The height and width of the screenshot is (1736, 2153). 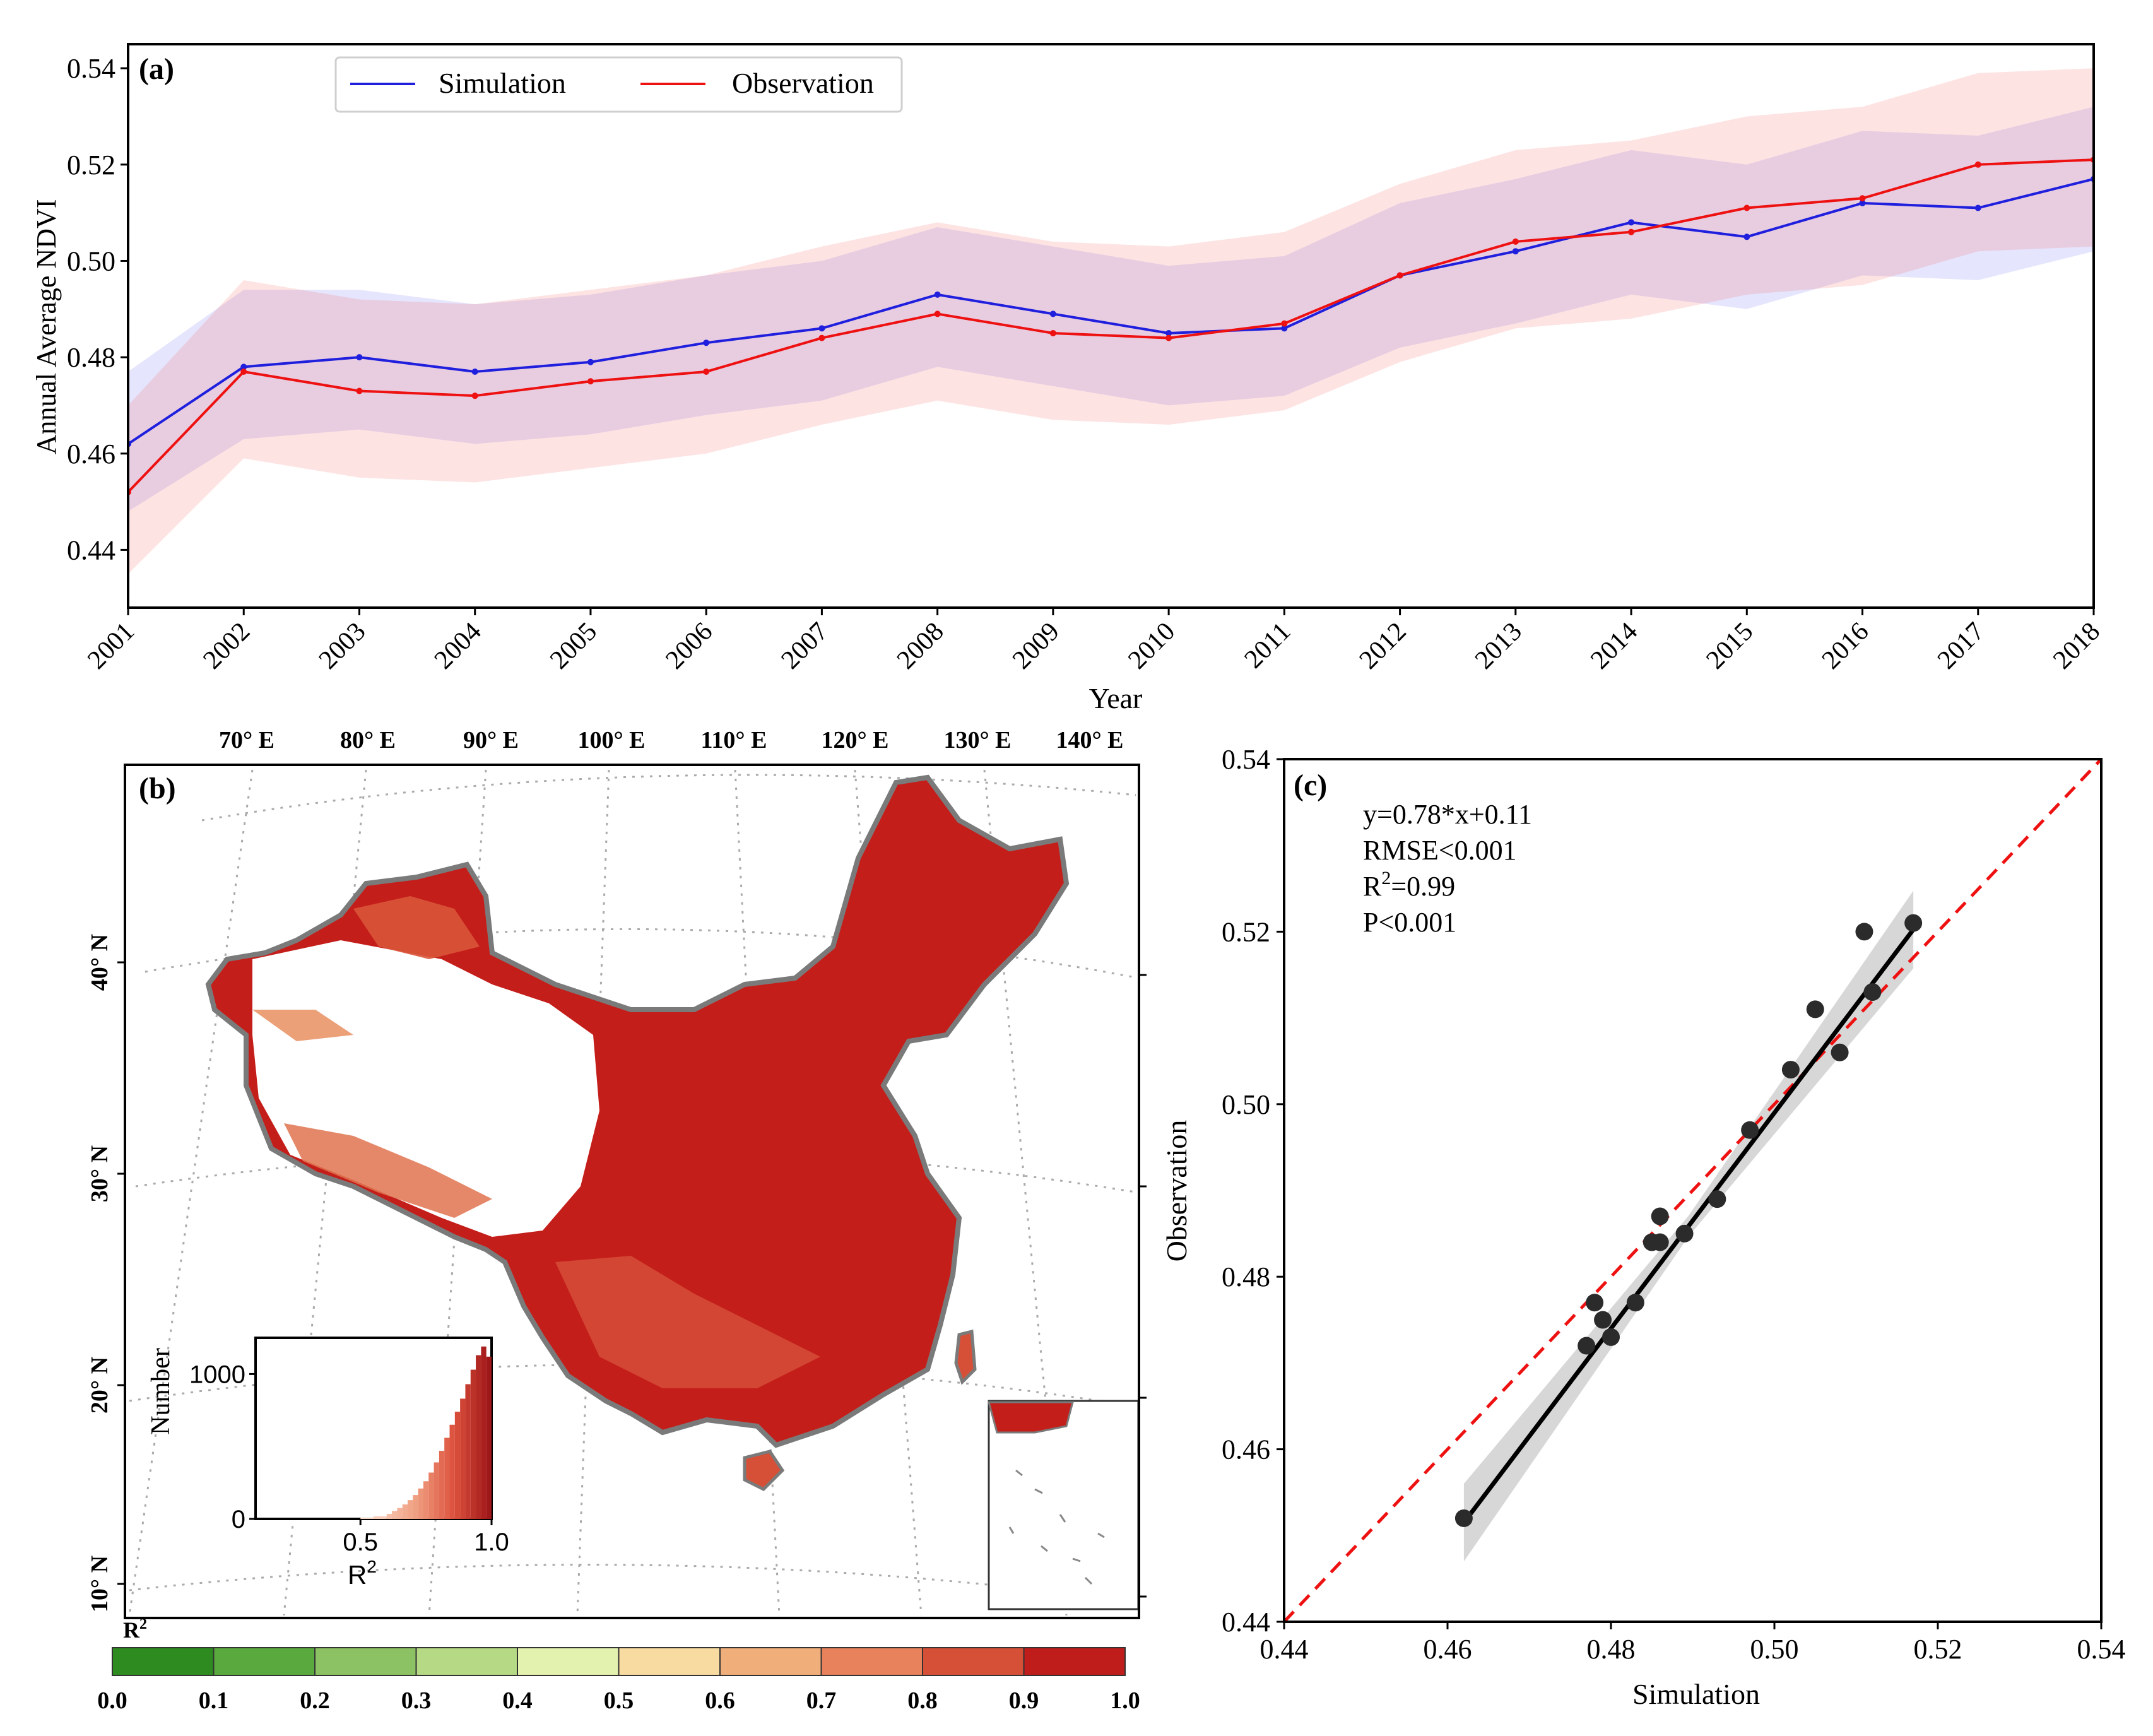 I want to click on c-x-tick-label: 0.50, so click(x=1774, y=1649).